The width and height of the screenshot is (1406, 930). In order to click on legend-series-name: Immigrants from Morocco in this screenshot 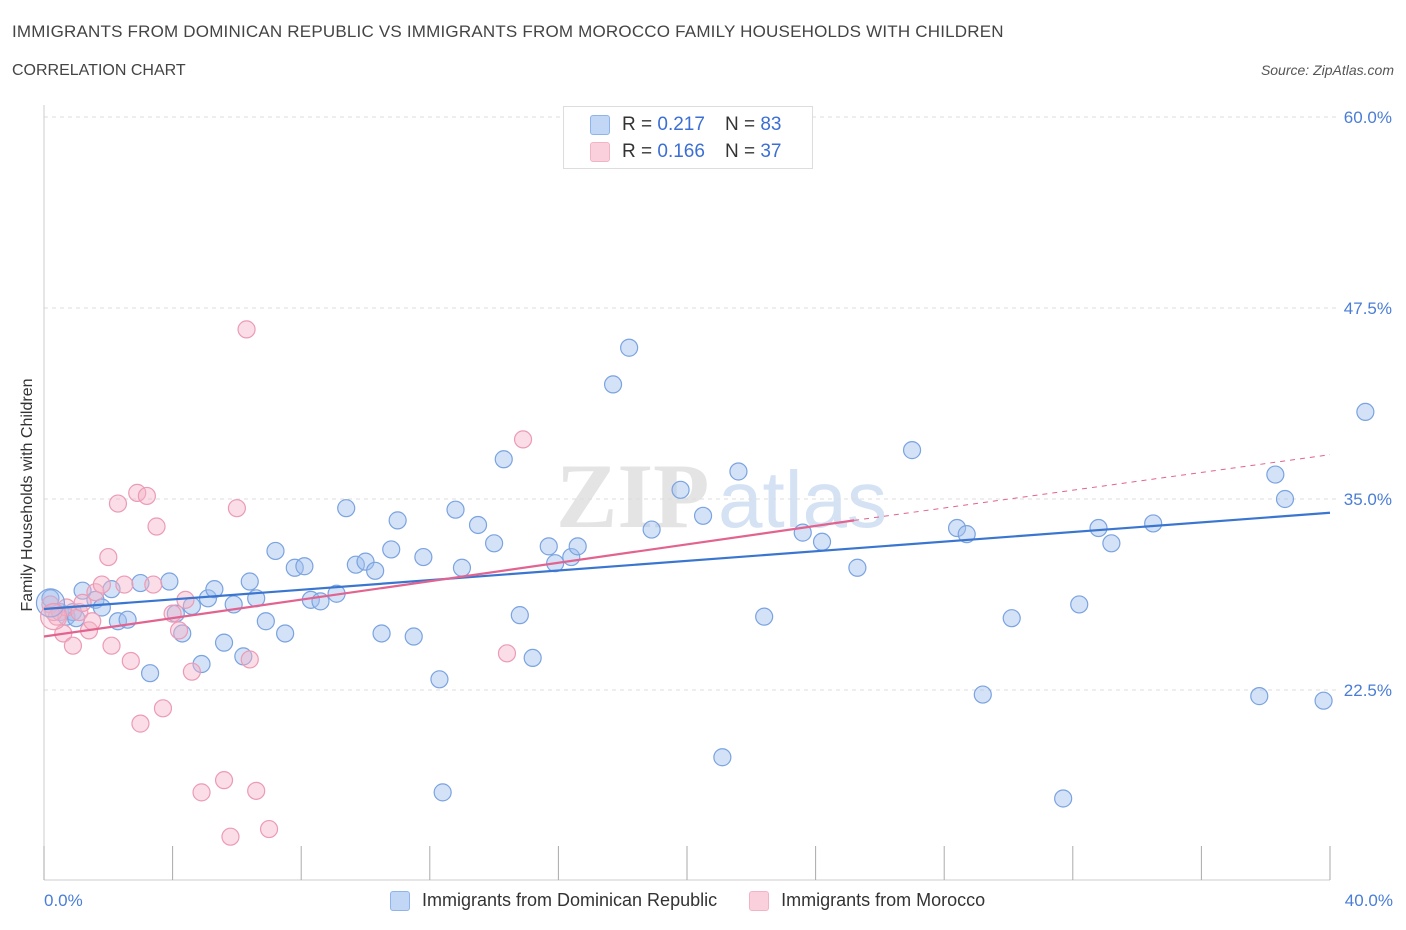, I will do `click(883, 900)`.